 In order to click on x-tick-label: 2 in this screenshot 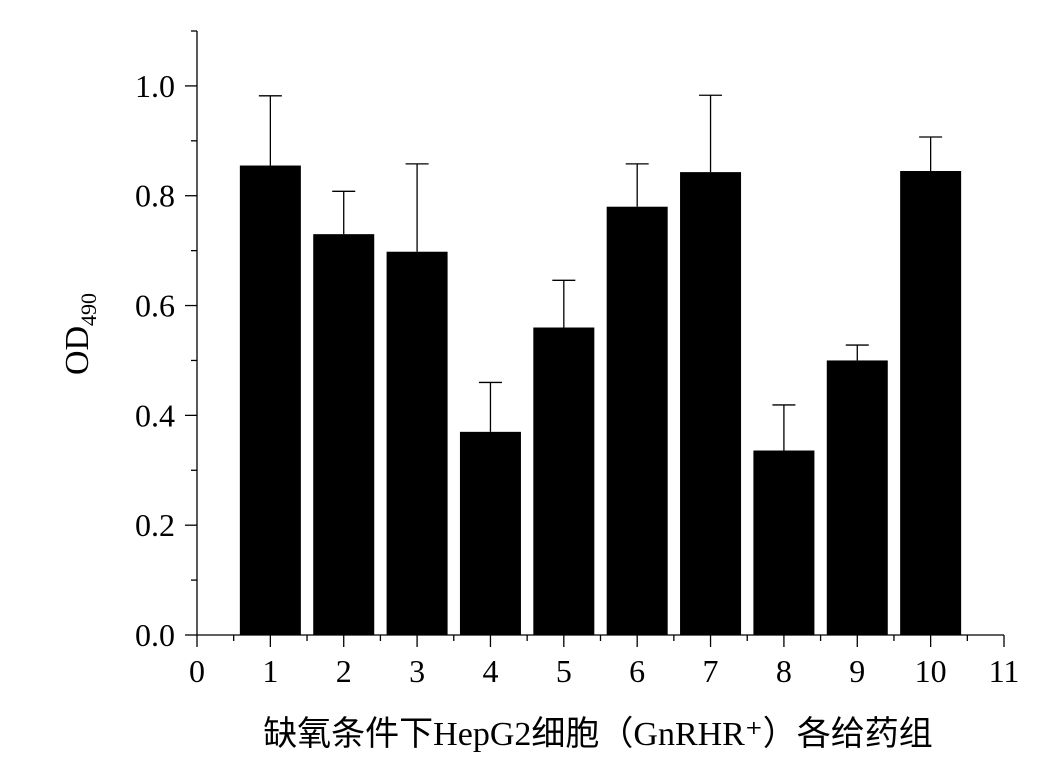, I will do `click(344, 671)`.